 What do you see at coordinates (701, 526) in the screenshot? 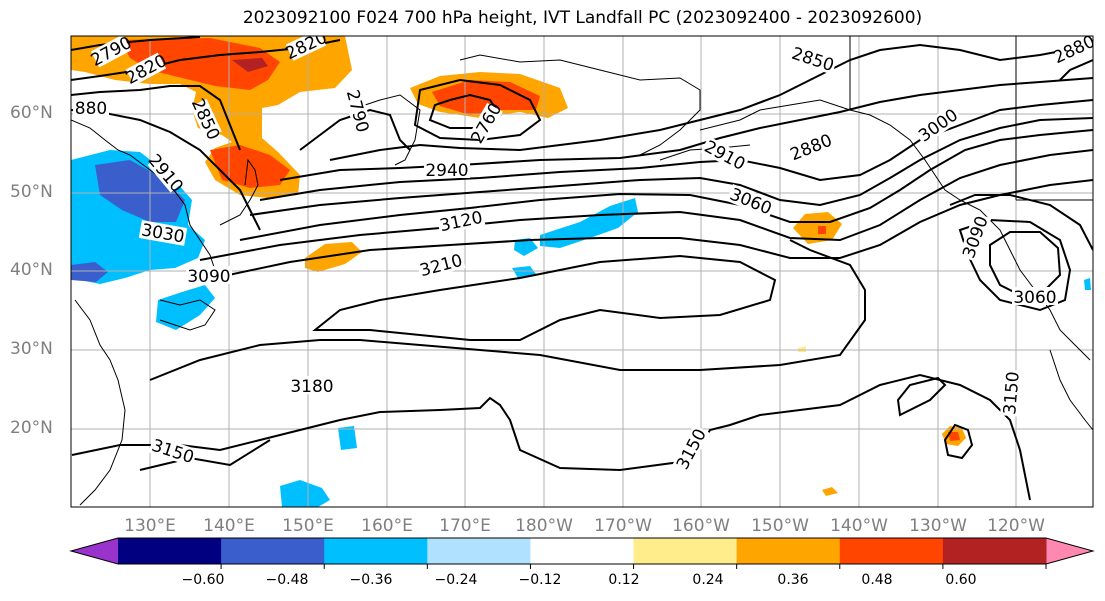
I see `lon-tick-160w: 160°W` at bounding box center [701, 526].